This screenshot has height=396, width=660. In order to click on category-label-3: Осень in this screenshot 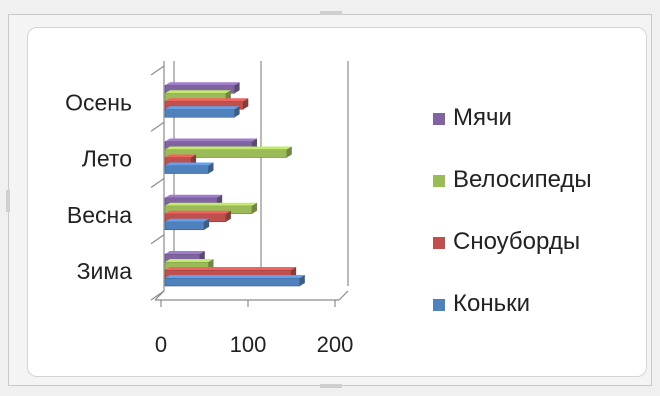, I will do `click(98, 102)`.